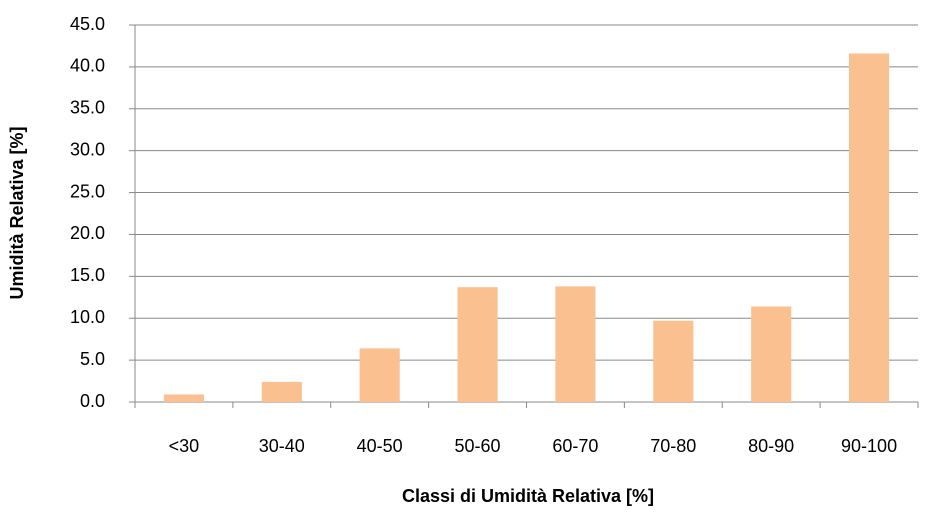 Image resolution: width=928 pixels, height=514 pixels. What do you see at coordinates (87, 275) in the screenshot?
I see `y-tick-label: 15.0` at bounding box center [87, 275].